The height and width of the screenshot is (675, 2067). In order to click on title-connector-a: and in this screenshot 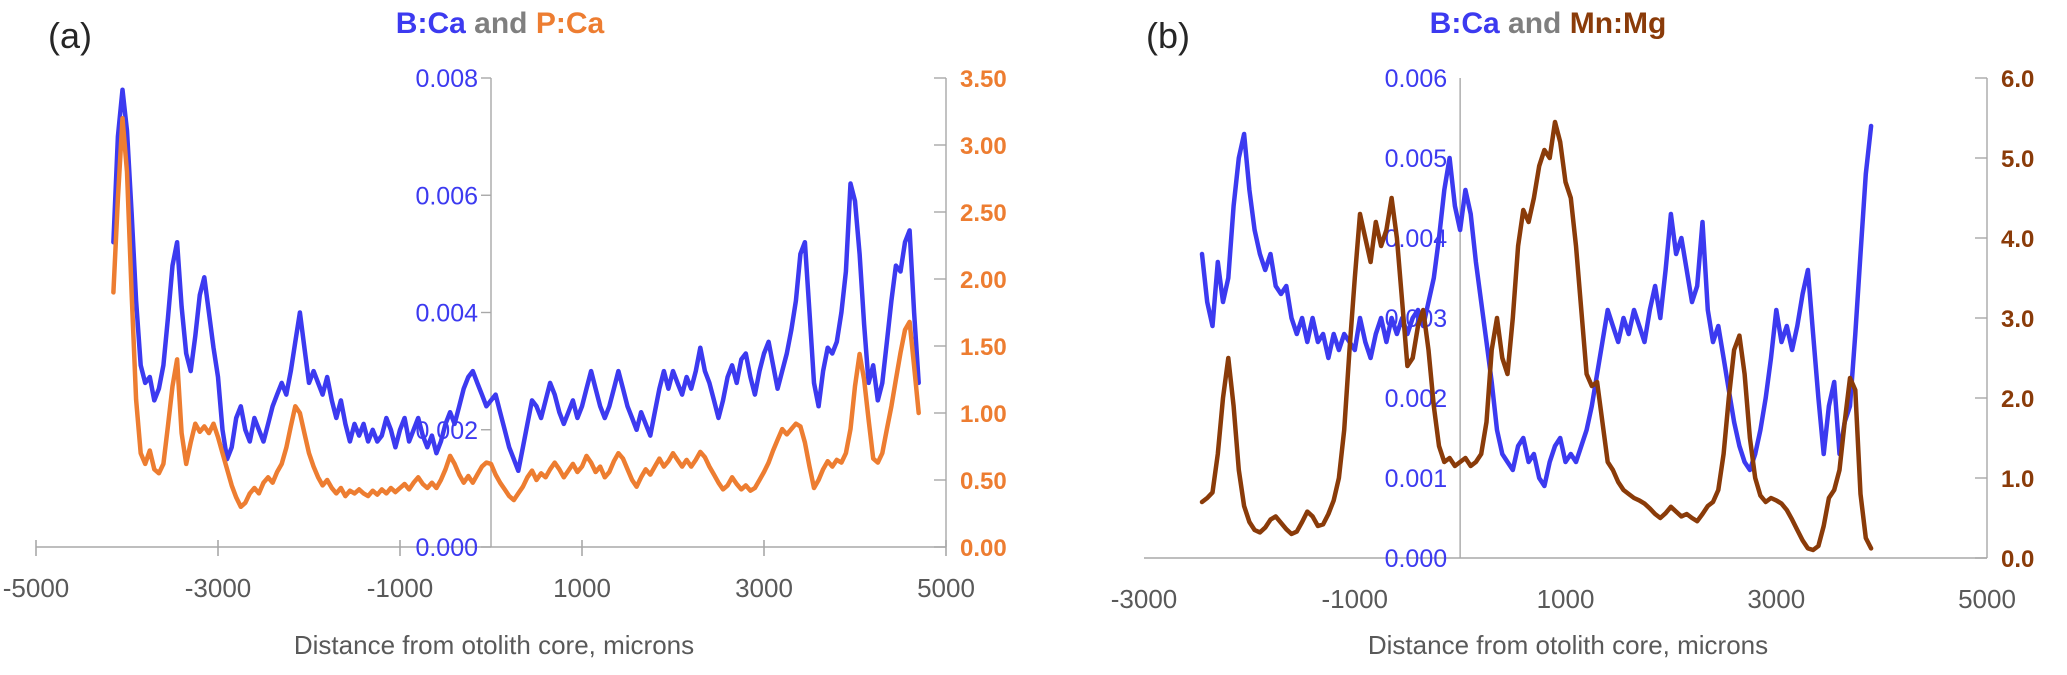, I will do `click(500, 23)`.